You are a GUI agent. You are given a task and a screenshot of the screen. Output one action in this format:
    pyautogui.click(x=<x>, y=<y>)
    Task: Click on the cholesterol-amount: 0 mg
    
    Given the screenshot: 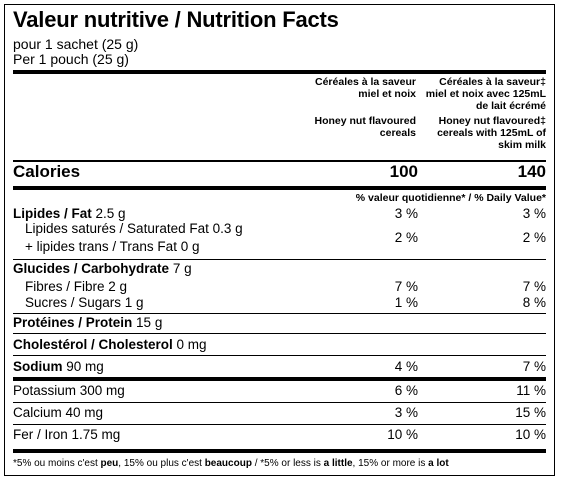 What is the action you would take?
    pyautogui.click(x=191, y=344)
    